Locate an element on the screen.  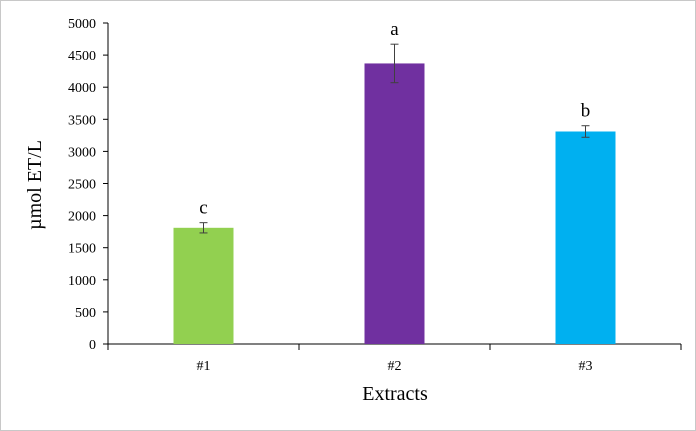
y-axis-title: µmol ET/L is located at coordinates (35, 185).